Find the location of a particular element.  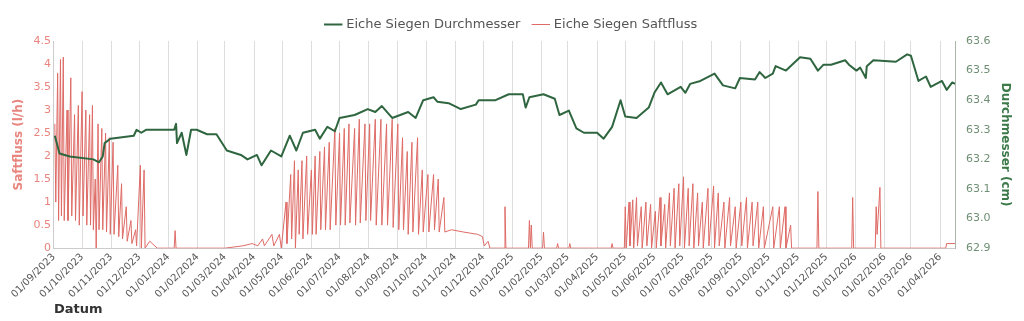

y2-tick-label: 63.1 is located at coordinates (978, 188).